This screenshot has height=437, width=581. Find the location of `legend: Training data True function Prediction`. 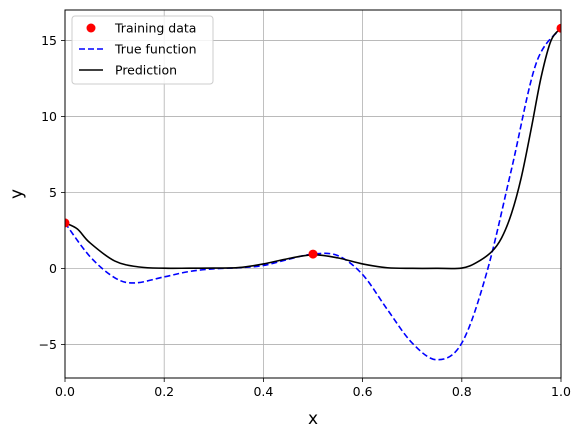

legend: Training data True function Prediction is located at coordinates (142, 50).